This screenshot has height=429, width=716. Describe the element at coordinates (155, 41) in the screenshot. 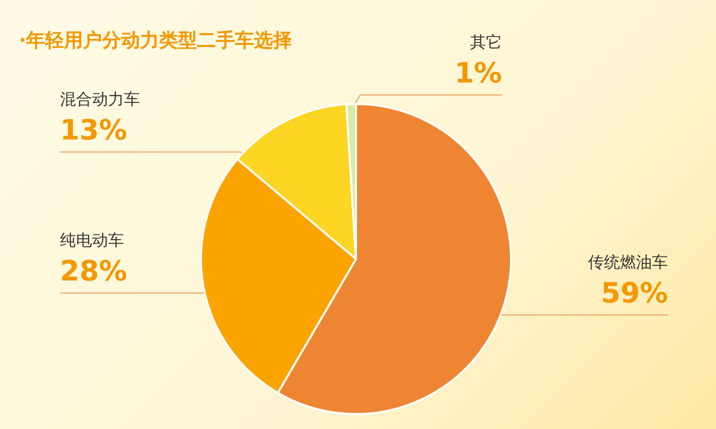

I see `chart-title: ·年轻用户分动力类型二手车选择` at that location.